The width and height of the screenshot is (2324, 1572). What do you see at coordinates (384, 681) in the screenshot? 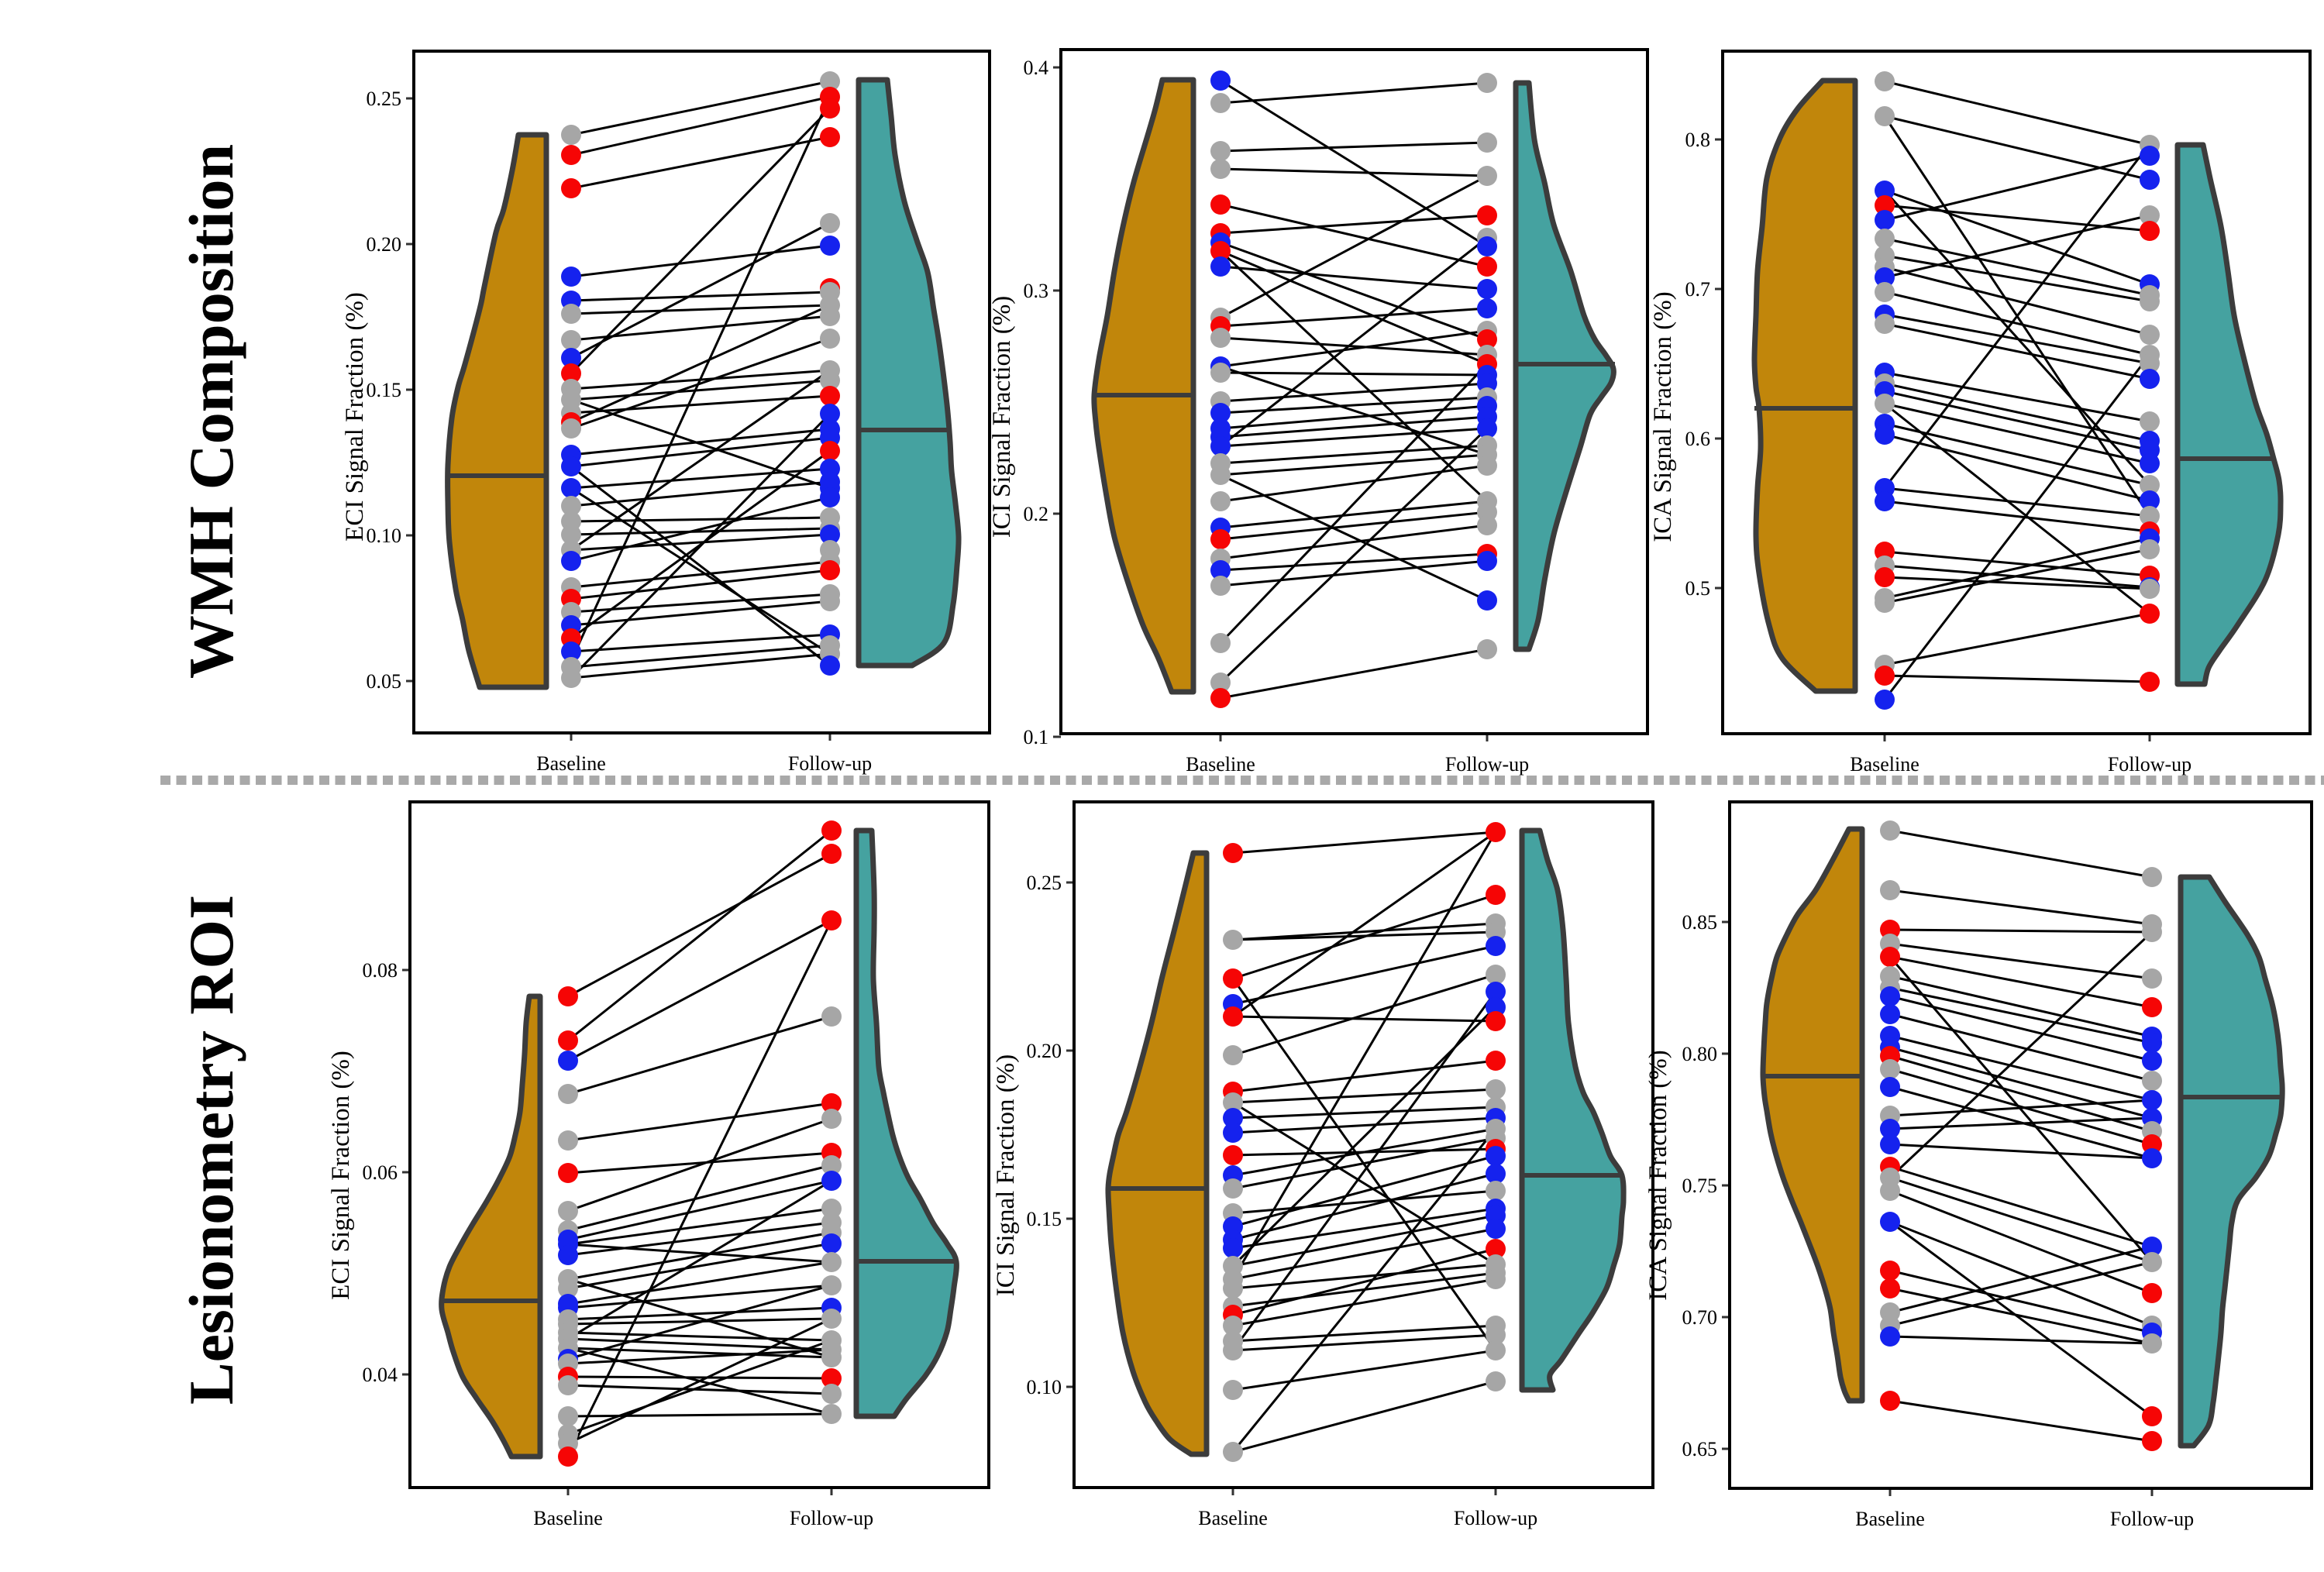
I see `svg-text: 0.05` at bounding box center [384, 681].